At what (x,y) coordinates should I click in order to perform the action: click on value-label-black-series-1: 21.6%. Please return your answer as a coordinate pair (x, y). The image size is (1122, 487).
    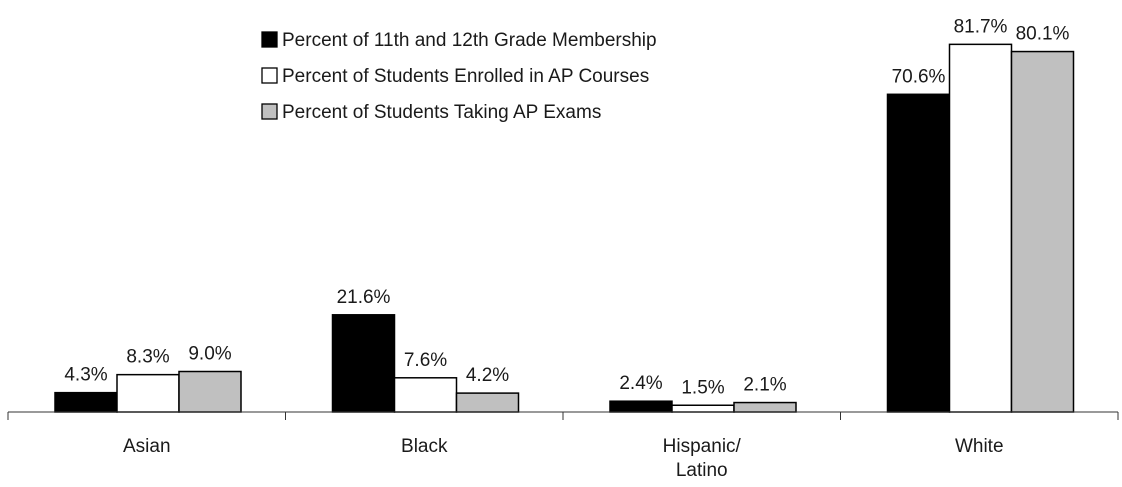
    Looking at the image, I should click on (364, 297).